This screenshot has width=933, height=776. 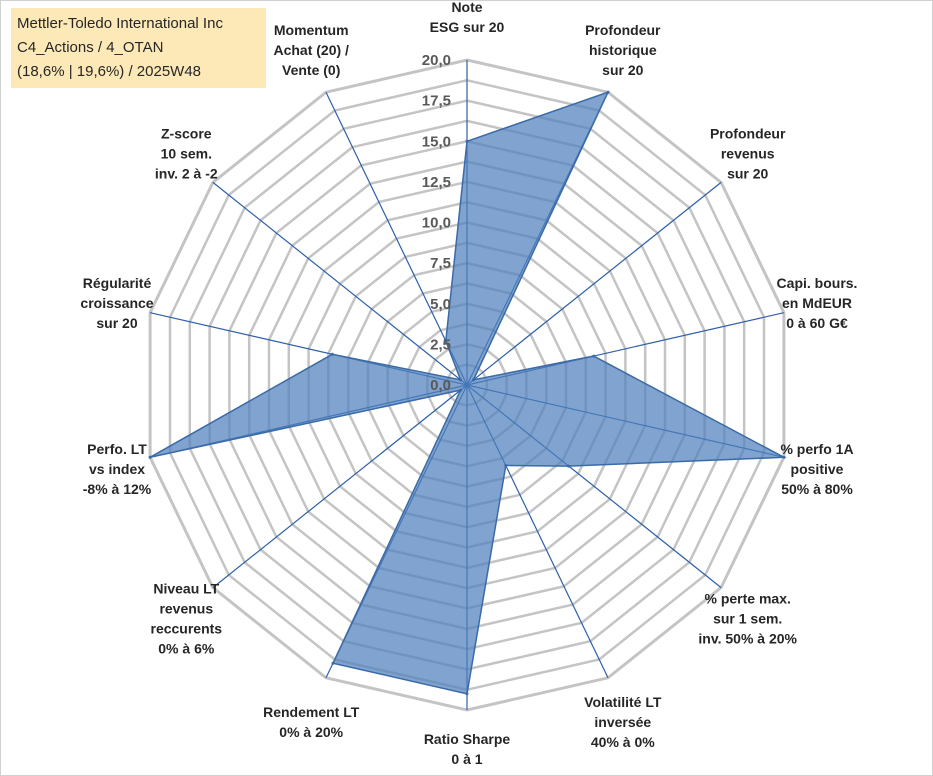 What do you see at coordinates (186, 133) in the screenshot?
I see `axis-label-line: Z-score` at bounding box center [186, 133].